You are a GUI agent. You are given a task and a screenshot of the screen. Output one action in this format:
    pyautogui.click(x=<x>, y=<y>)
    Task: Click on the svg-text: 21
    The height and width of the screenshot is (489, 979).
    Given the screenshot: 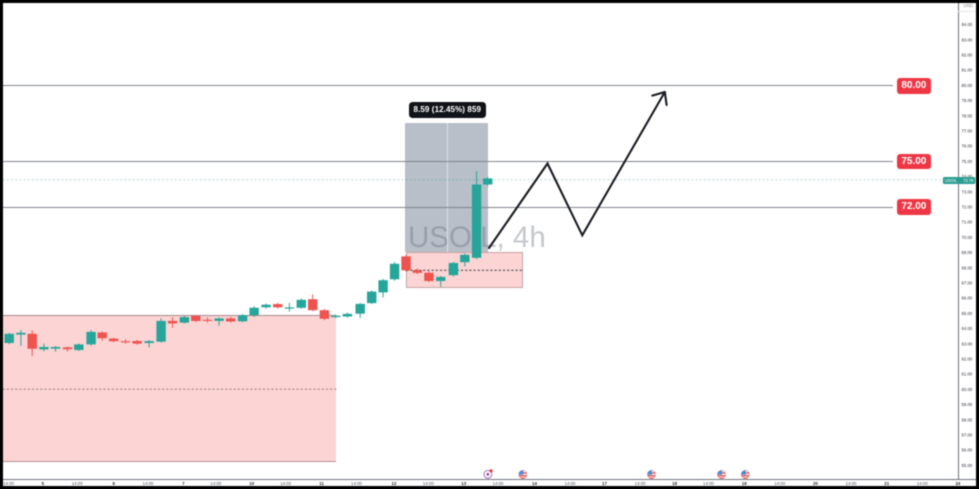 What is the action you would take?
    pyautogui.click(x=886, y=483)
    